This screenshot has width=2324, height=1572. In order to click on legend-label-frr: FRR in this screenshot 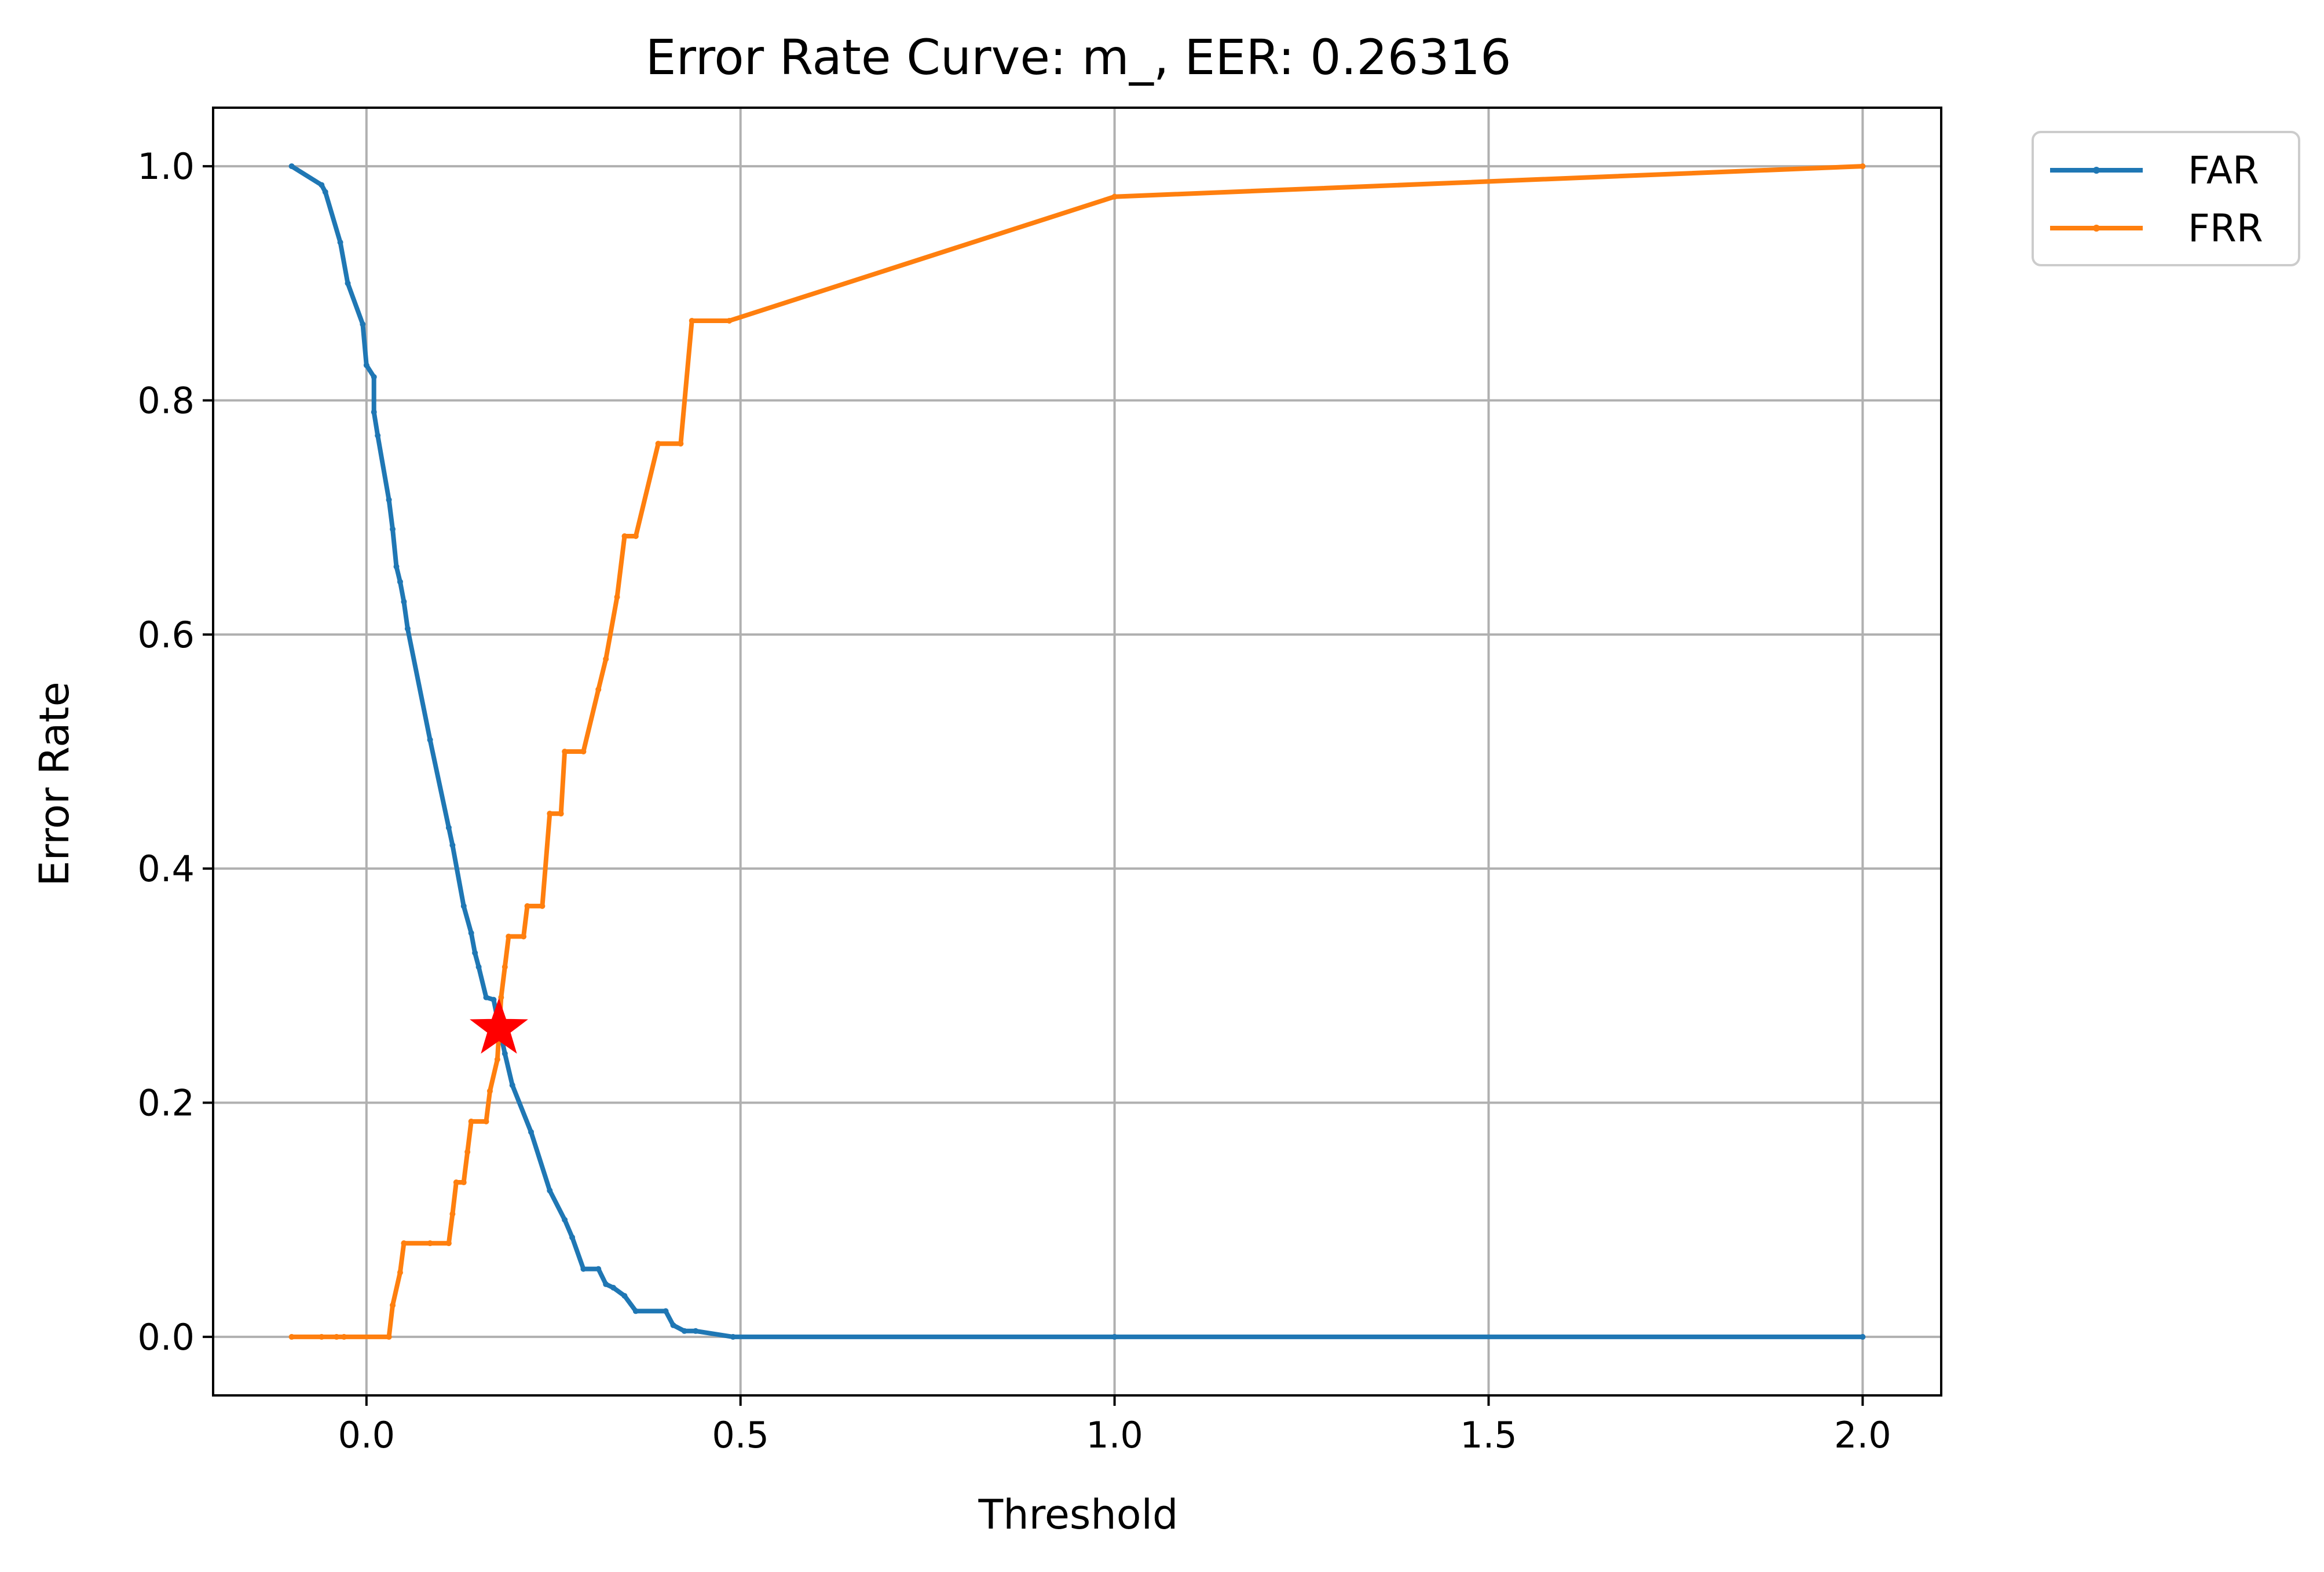, I will do `click(2225, 229)`.